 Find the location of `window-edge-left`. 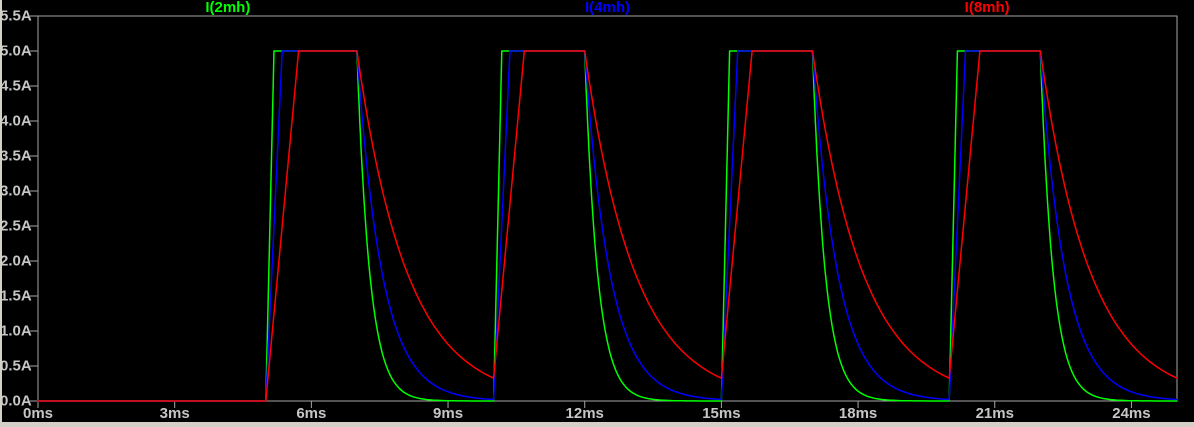

window-edge-left is located at coordinates (1, 213).